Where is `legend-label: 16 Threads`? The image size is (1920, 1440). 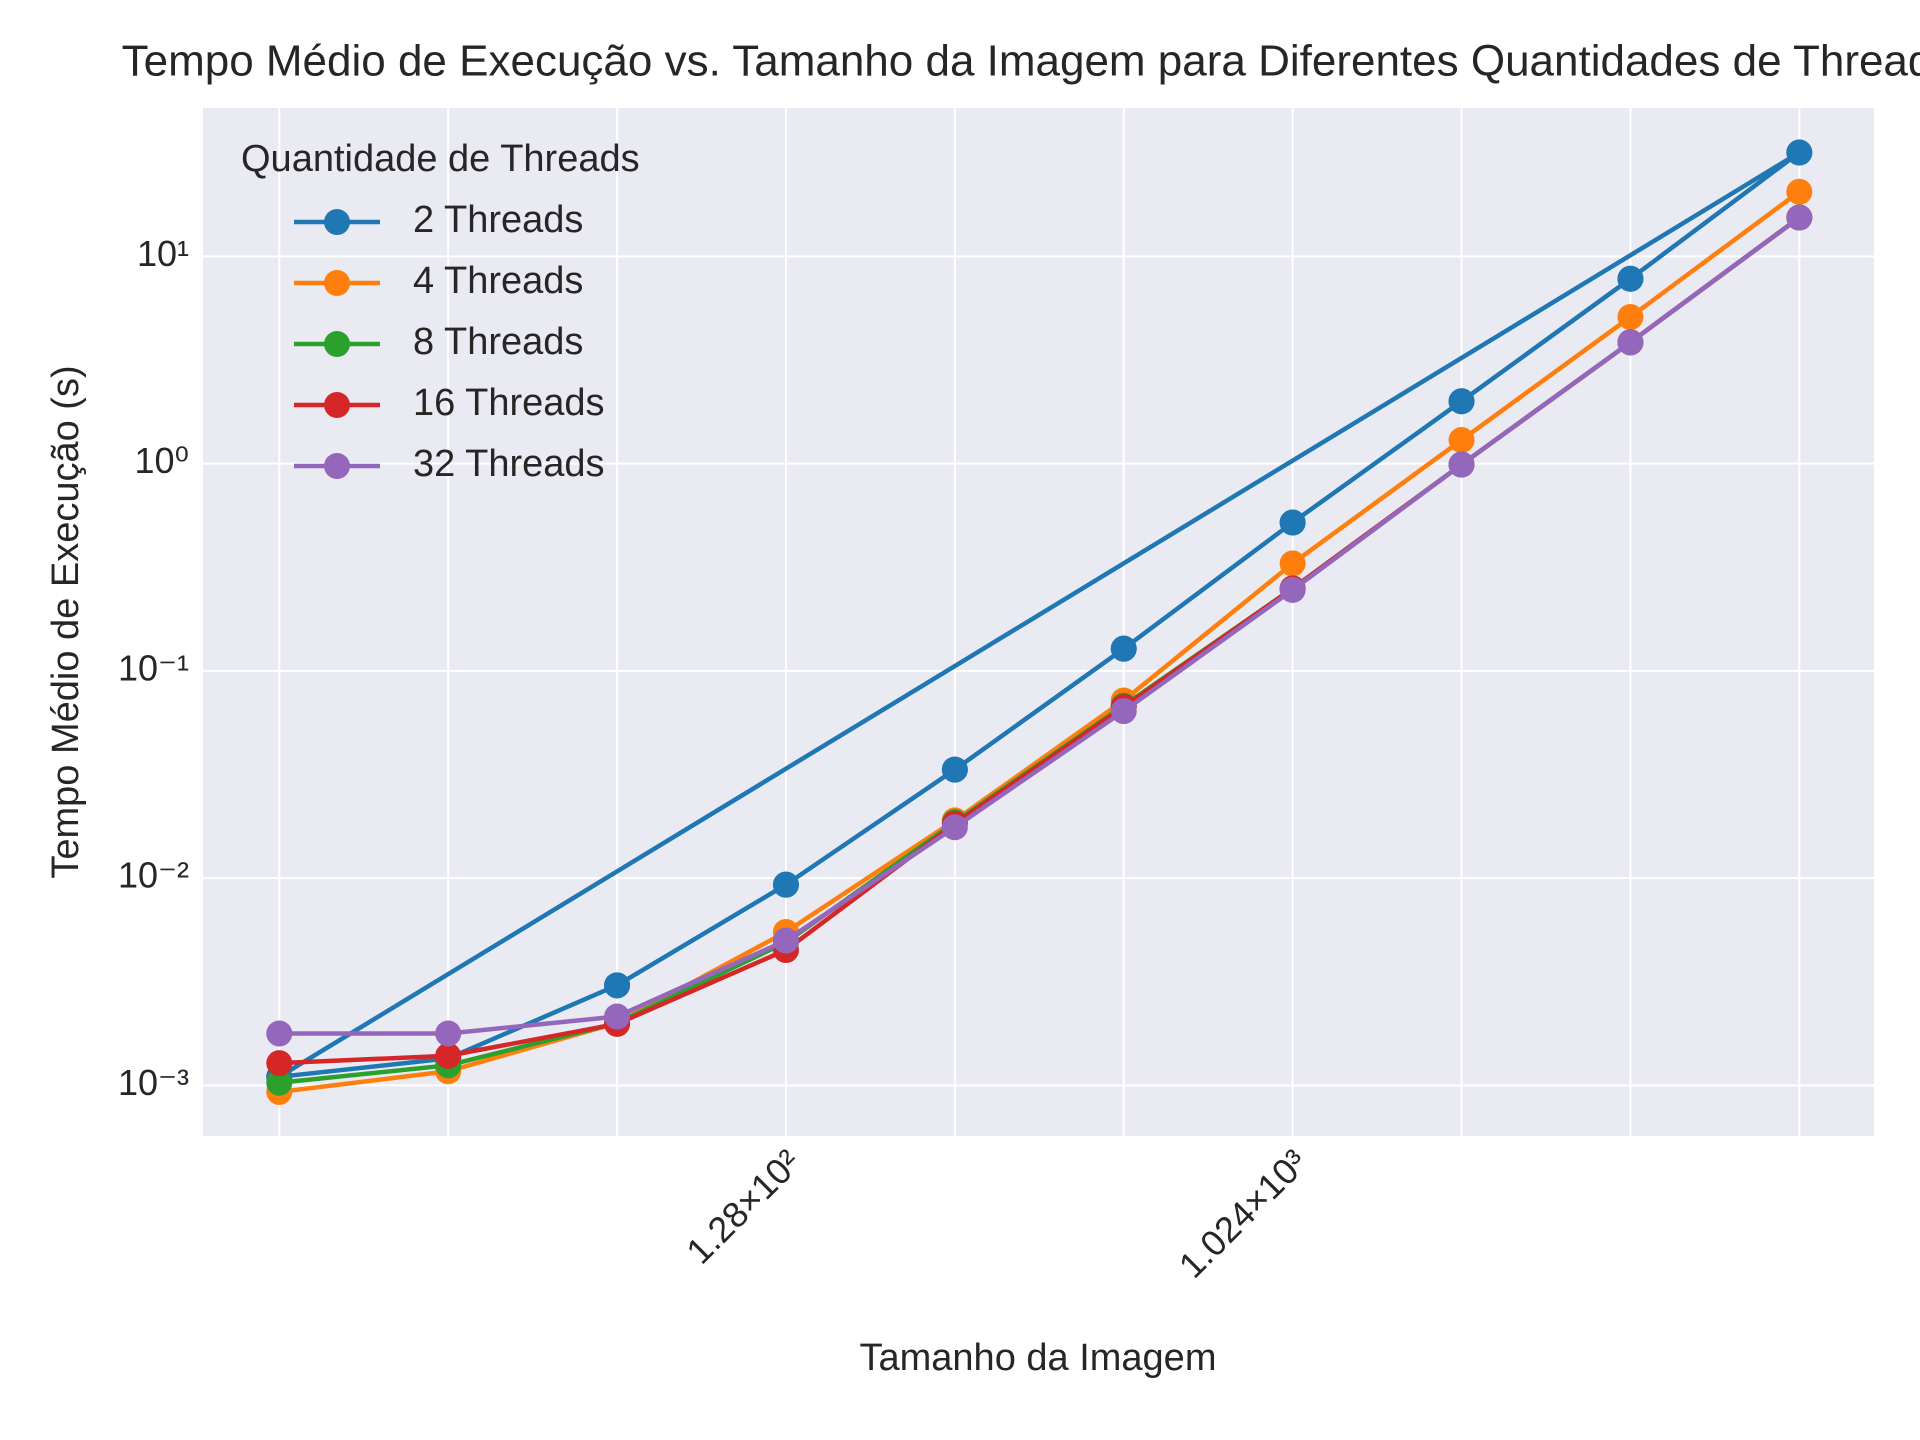 legend-label: 16 Threads is located at coordinates (509, 403).